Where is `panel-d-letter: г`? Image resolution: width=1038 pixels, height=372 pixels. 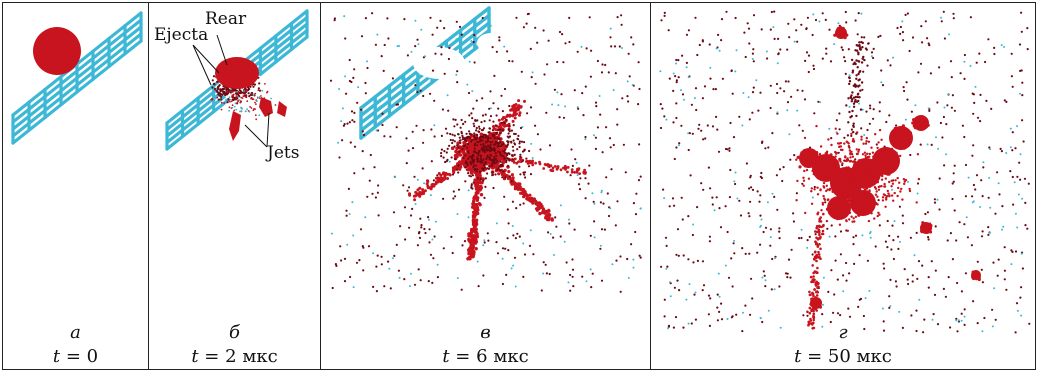
panel-d-letter: г is located at coordinates (843, 332).